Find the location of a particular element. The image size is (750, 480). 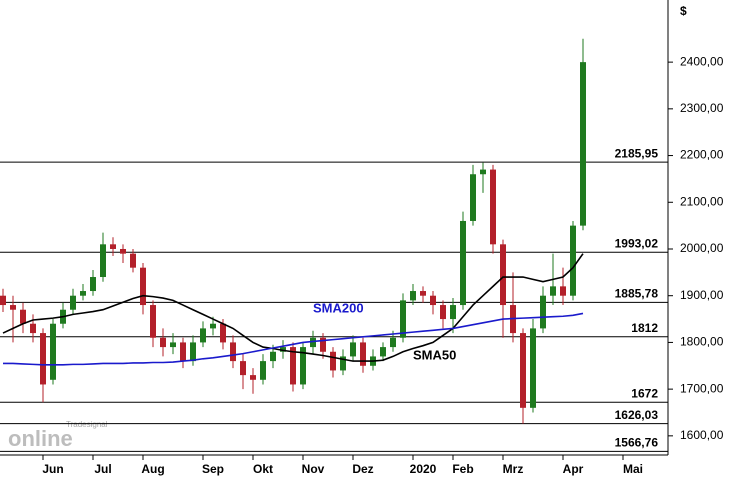

y-tick-label: 2300,00 is located at coordinates (702, 108).